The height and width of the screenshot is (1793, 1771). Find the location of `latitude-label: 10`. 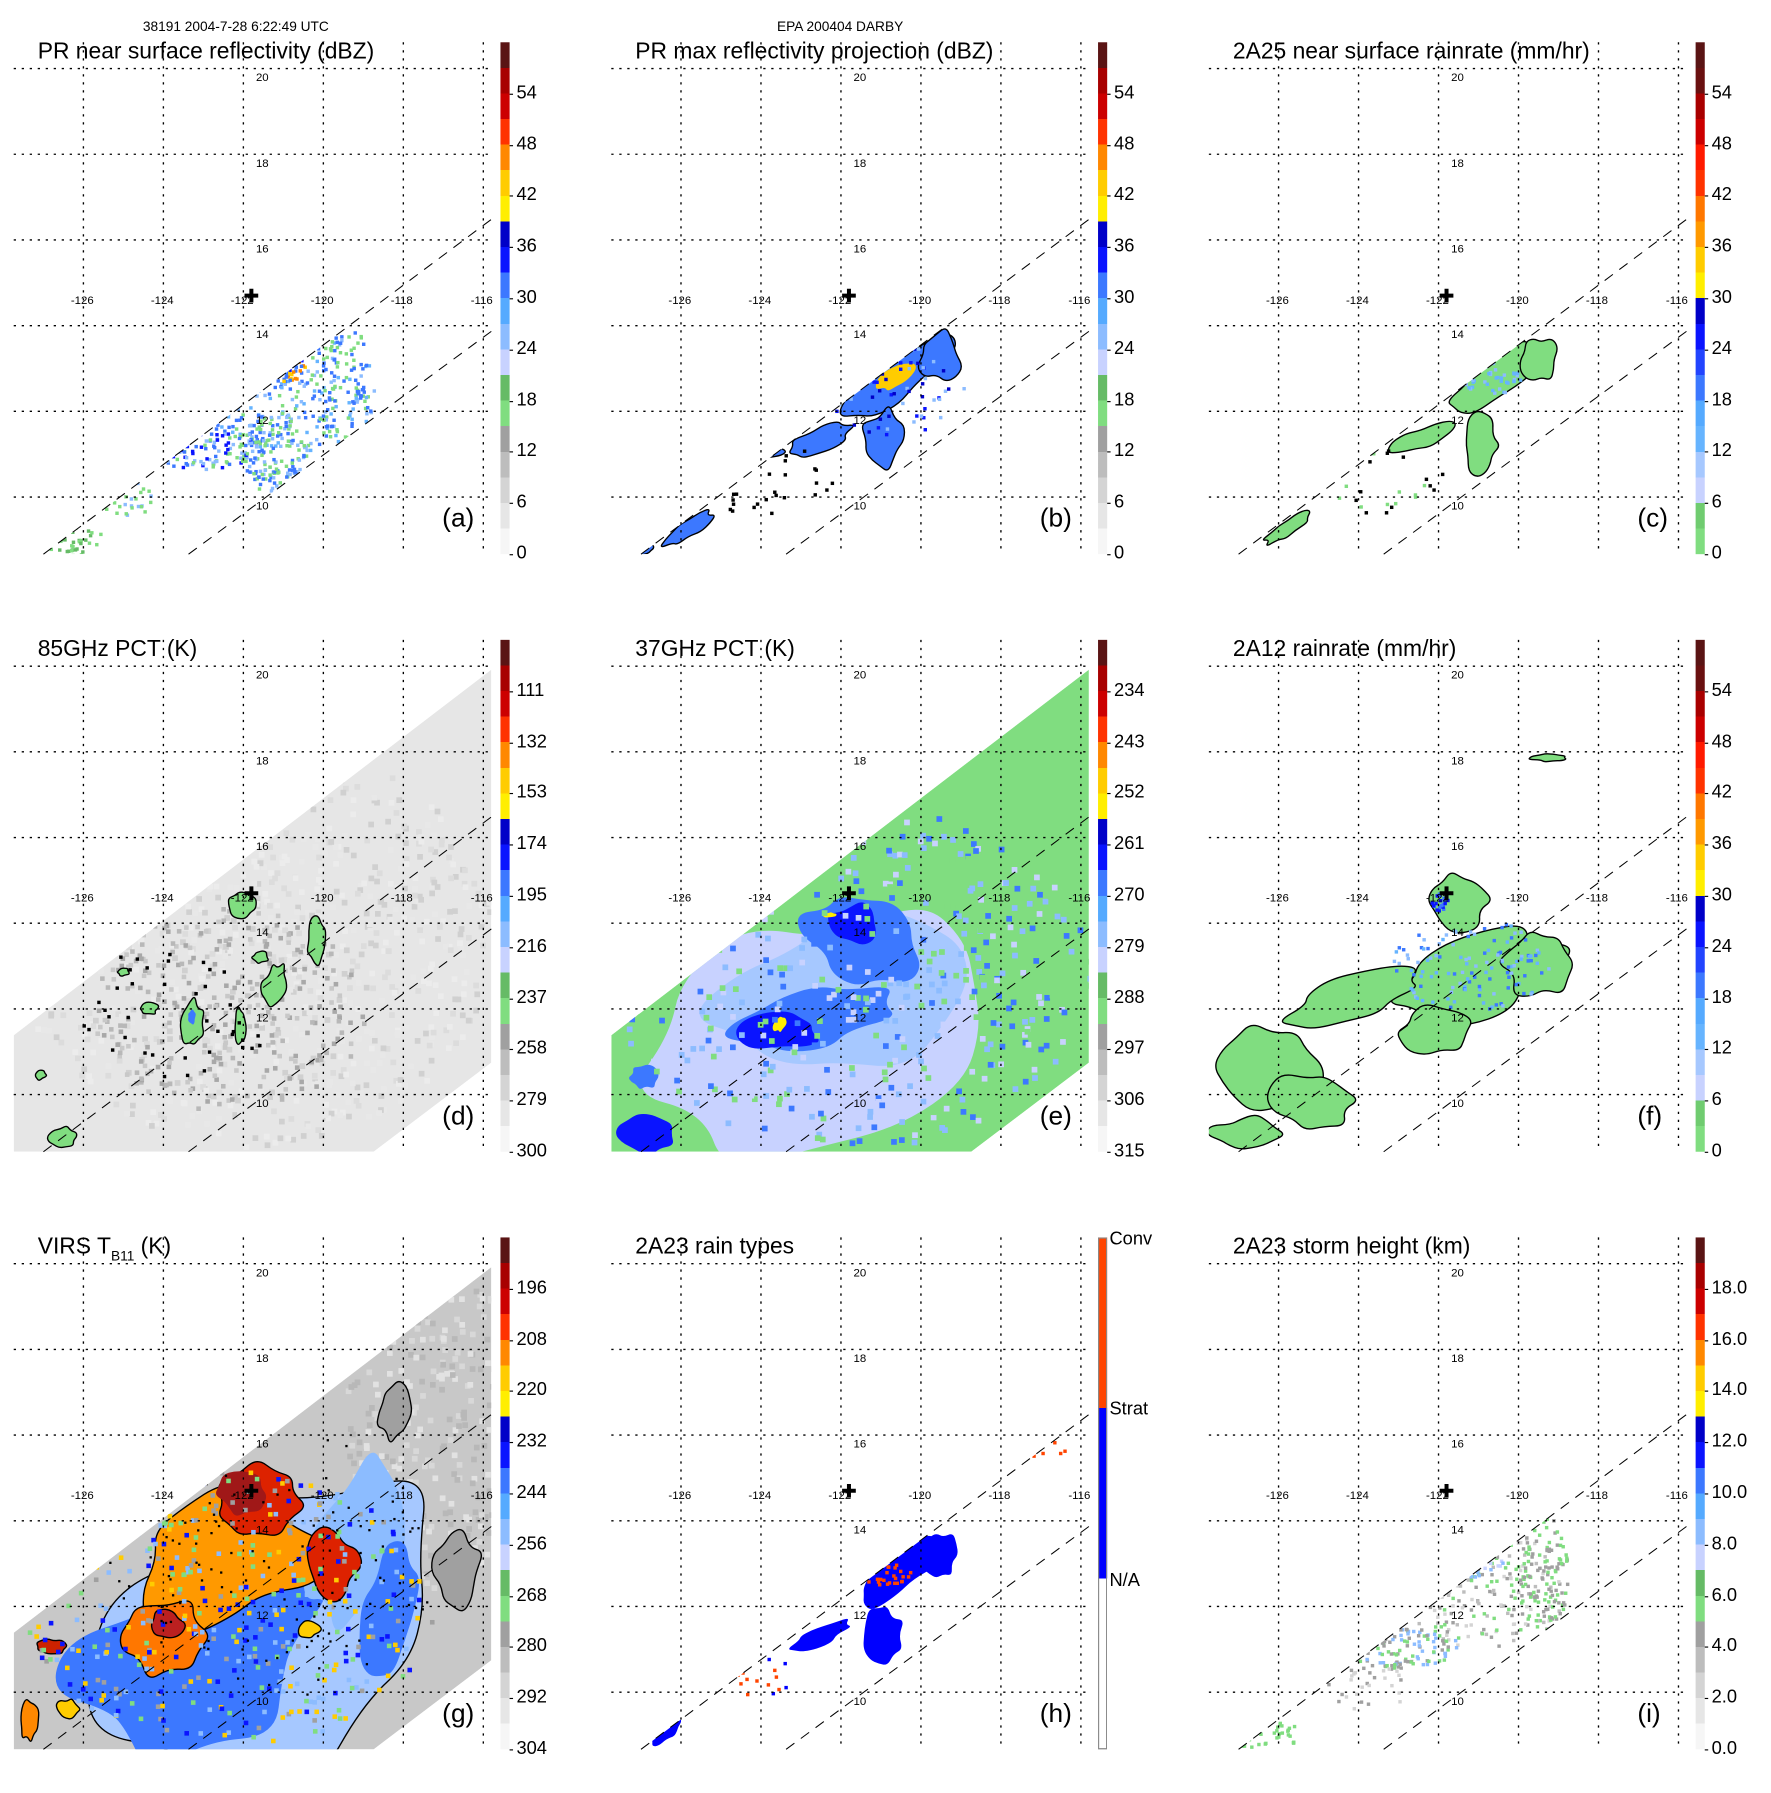

latitude-label: 10 is located at coordinates (860, 507).